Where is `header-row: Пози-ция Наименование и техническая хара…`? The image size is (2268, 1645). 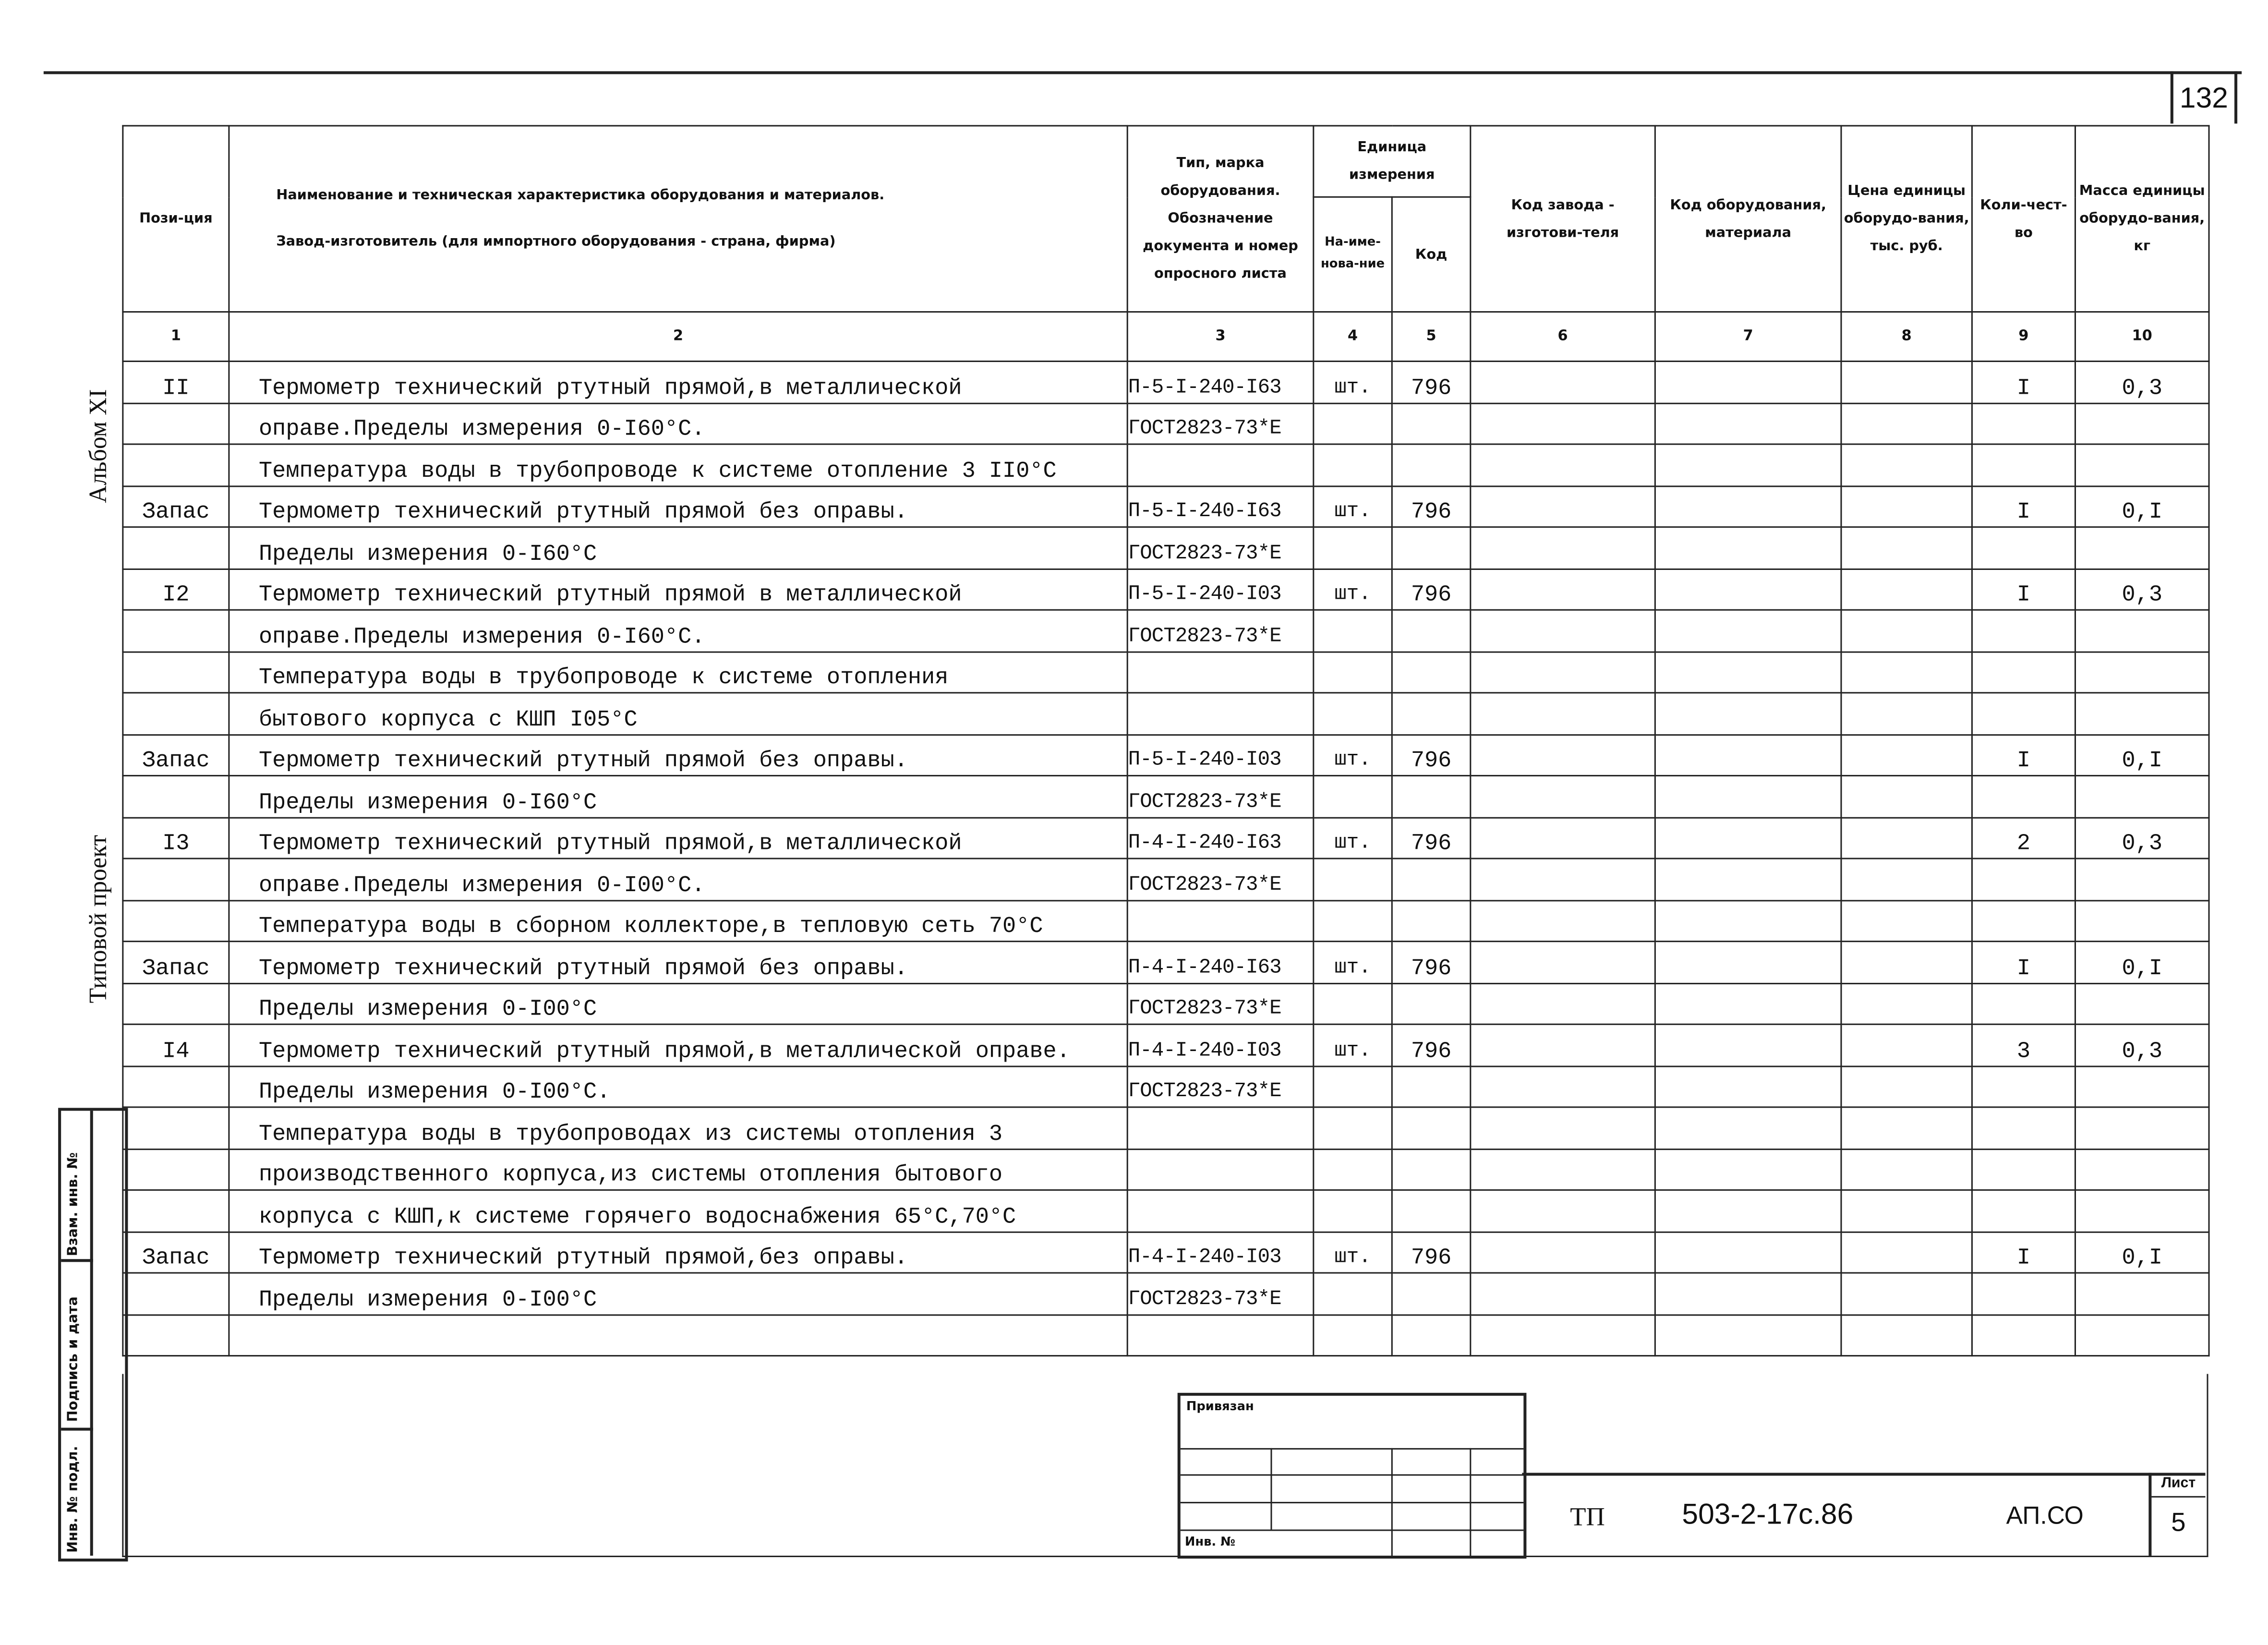 header-row: Пози-ция Наименование и техническая хара… is located at coordinates (1166, 219).